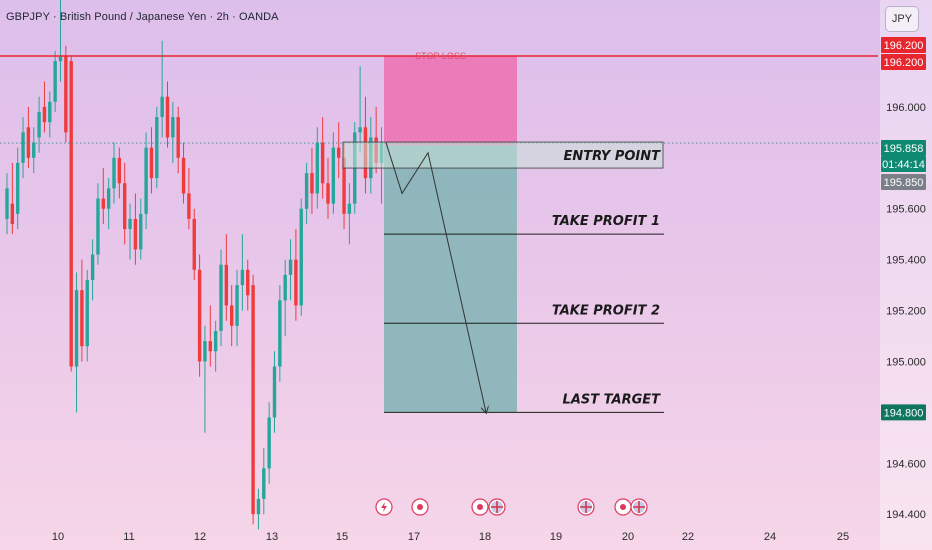 The width and height of the screenshot is (932, 550). I want to click on time-axis: 10 11 12 13 15 17 18 19 20 22 24 25, so click(450, 537).